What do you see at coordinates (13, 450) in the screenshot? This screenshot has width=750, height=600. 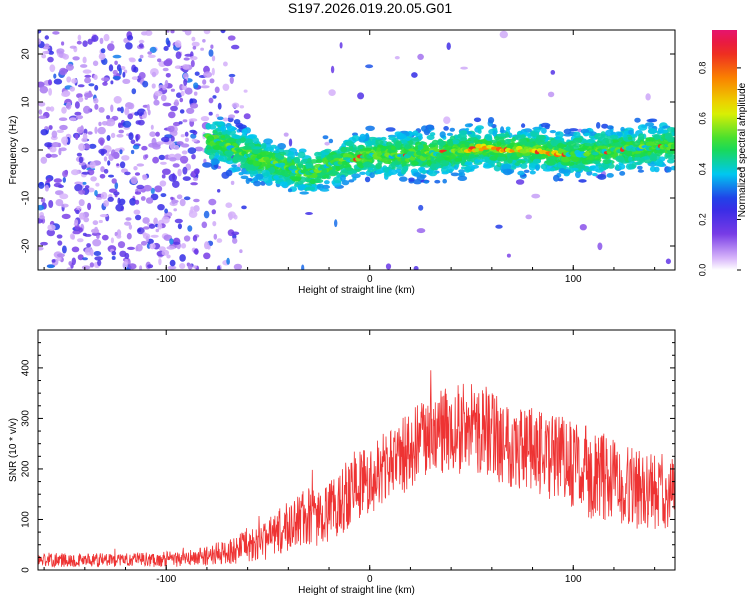 I see `y-axis-label: SNR (10 * v/v)` at bounding box center [13, 450].